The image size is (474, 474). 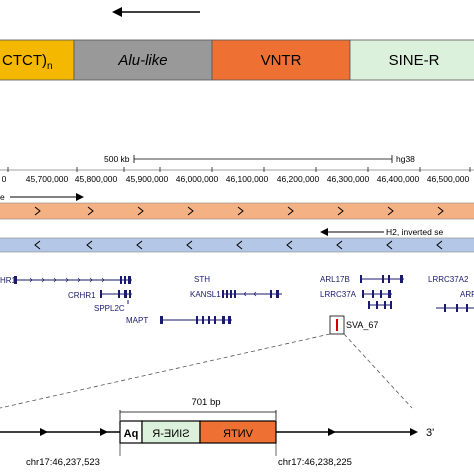 What do you see at coordinates (82, 295) in the screenshot?
I see `gene-label-crhr1: CRHR1` at bounding box center [82, 295].